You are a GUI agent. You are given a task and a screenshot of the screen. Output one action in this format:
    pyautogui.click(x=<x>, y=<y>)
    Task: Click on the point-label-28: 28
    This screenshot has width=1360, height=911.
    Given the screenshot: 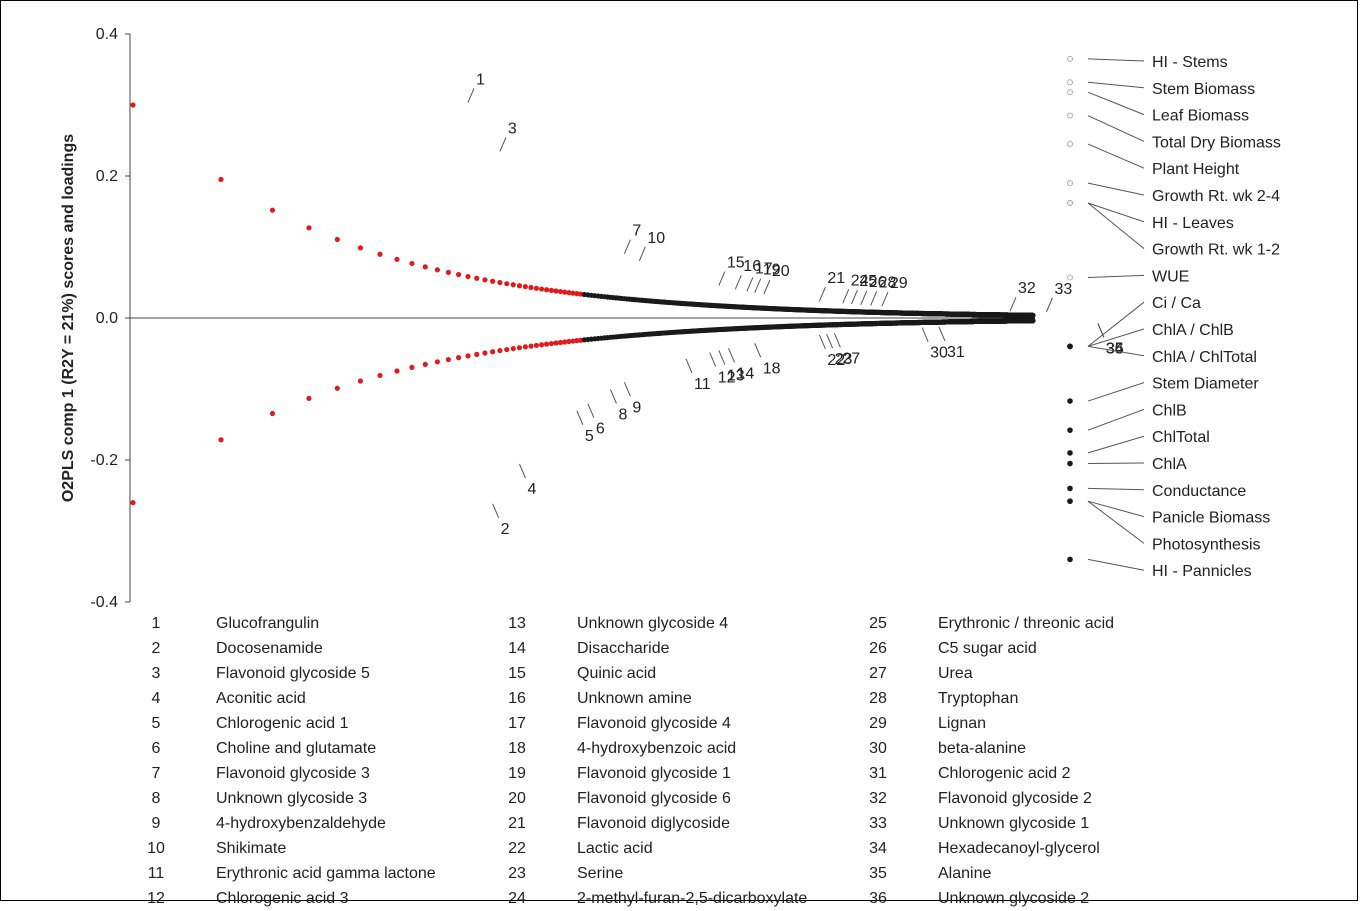 What is the action you would take?
    pyautogui.click(x=888, y=282)
    